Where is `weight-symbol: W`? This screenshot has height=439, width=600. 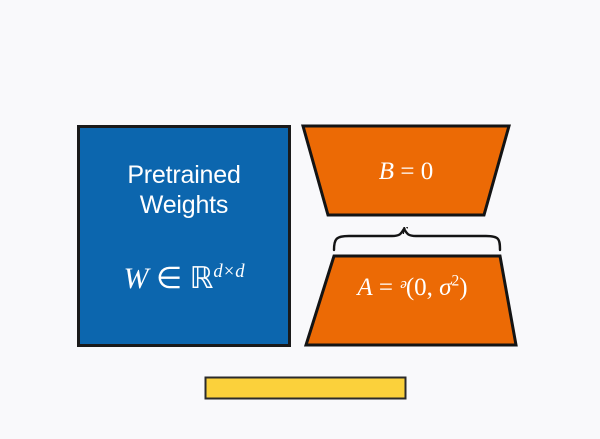
weight-symbol: W is located at coordinates (136, 278).